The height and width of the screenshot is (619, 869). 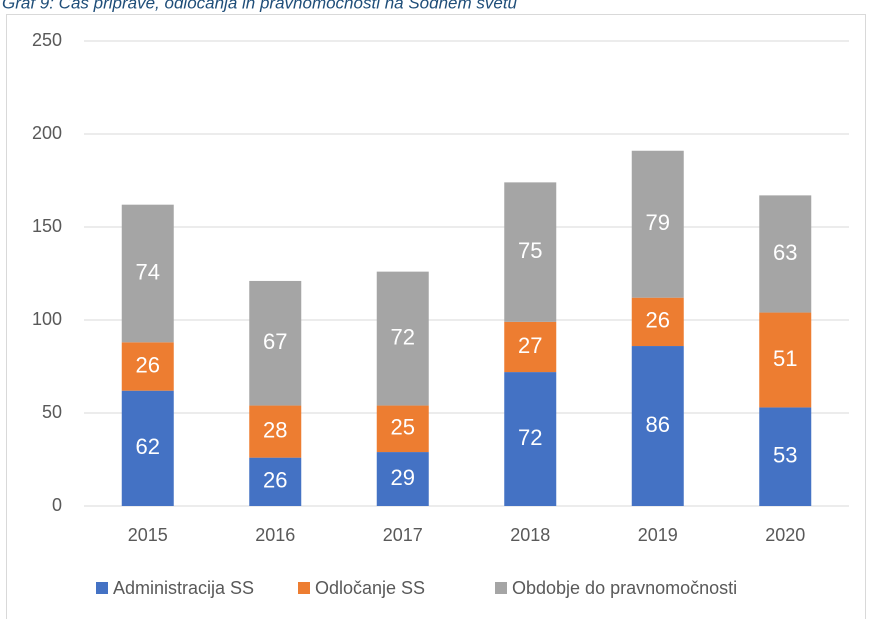 I want to click on x-tick-label: 2018, so click(x=530, y=535).